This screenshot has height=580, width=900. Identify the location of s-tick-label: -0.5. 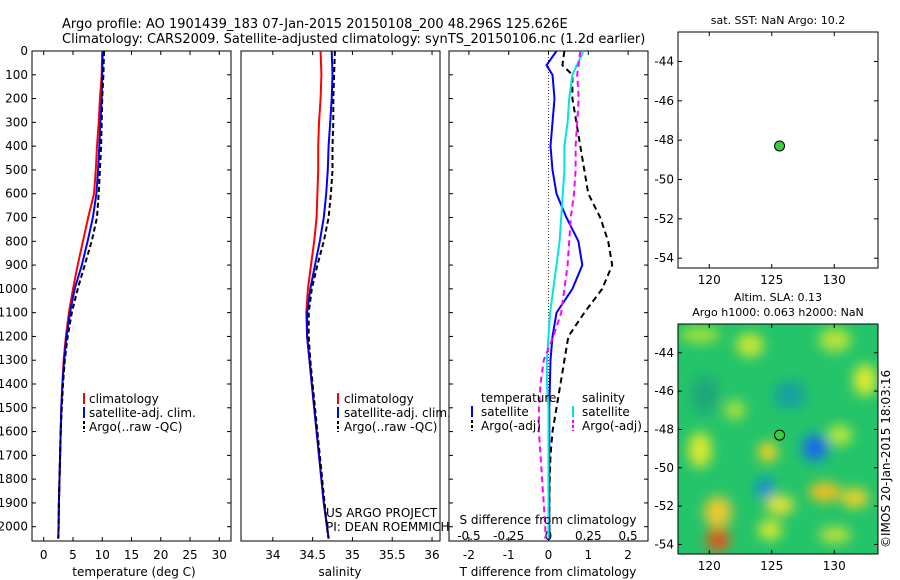
(468, 536).